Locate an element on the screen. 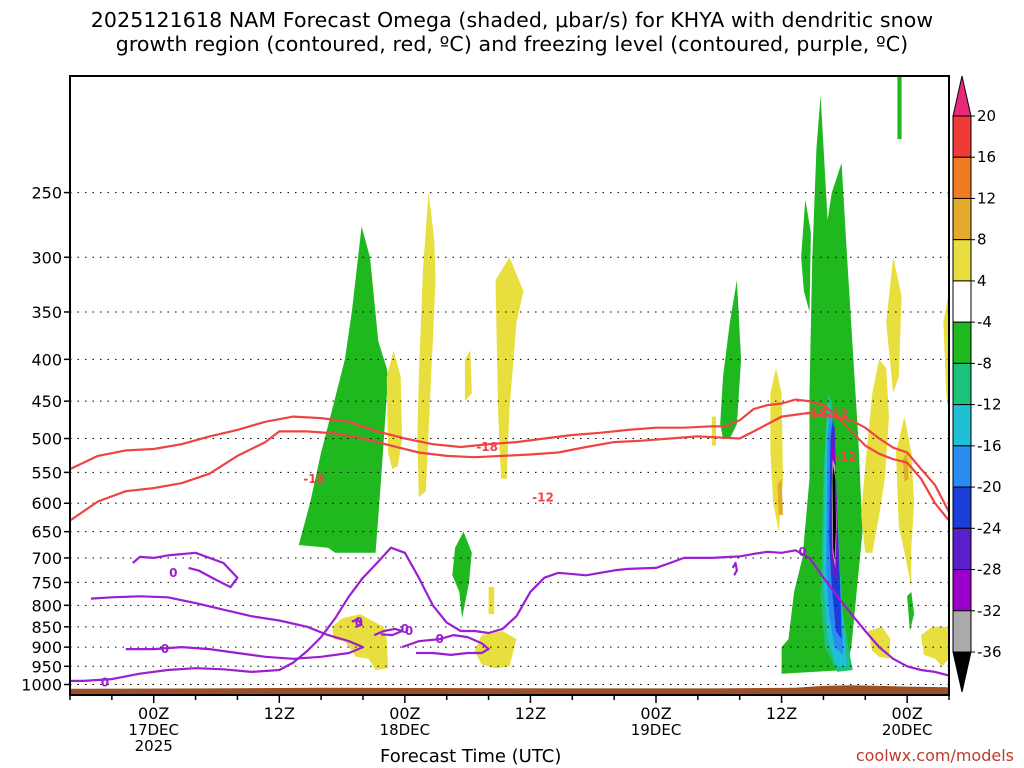 The height and width of the screenshot is (768, 1024). colorbar-label: 8 is located at coordinates (982, 240).